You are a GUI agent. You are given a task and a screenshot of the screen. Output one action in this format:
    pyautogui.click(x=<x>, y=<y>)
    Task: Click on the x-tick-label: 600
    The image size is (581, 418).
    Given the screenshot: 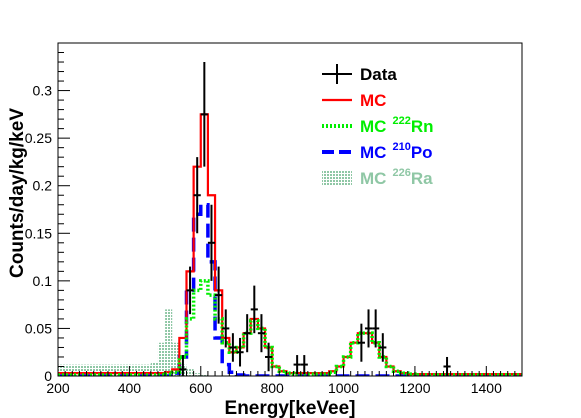 What is the action you would take?
    pyautogui.click(x=201, y=388)
    